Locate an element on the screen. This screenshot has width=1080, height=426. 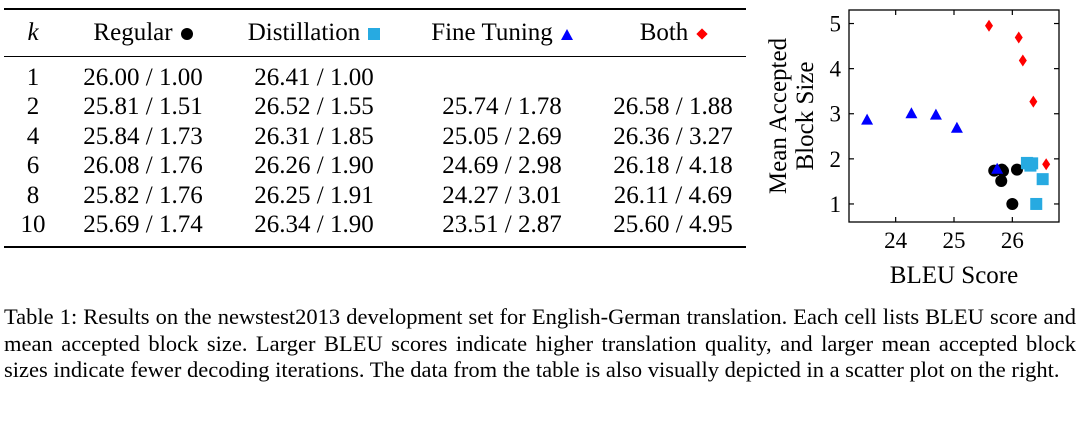
column-header-label: Regular is located at coordinates (133, 32).